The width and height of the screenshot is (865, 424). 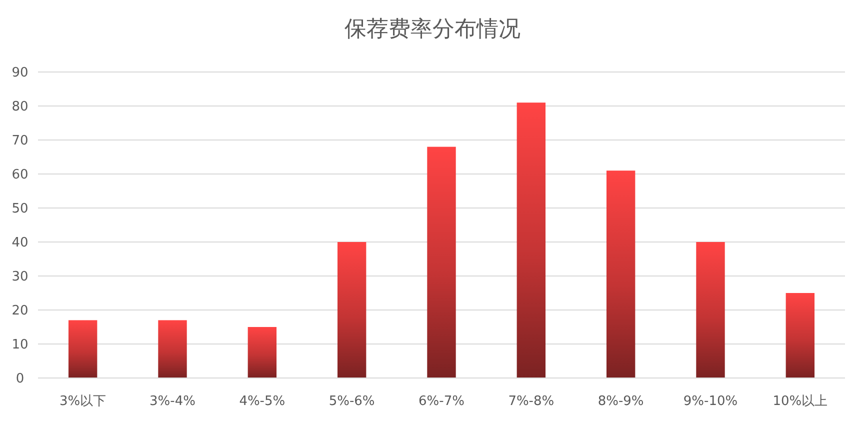 I want to click on y-tick-label: 80, so click(x=20, y=107).